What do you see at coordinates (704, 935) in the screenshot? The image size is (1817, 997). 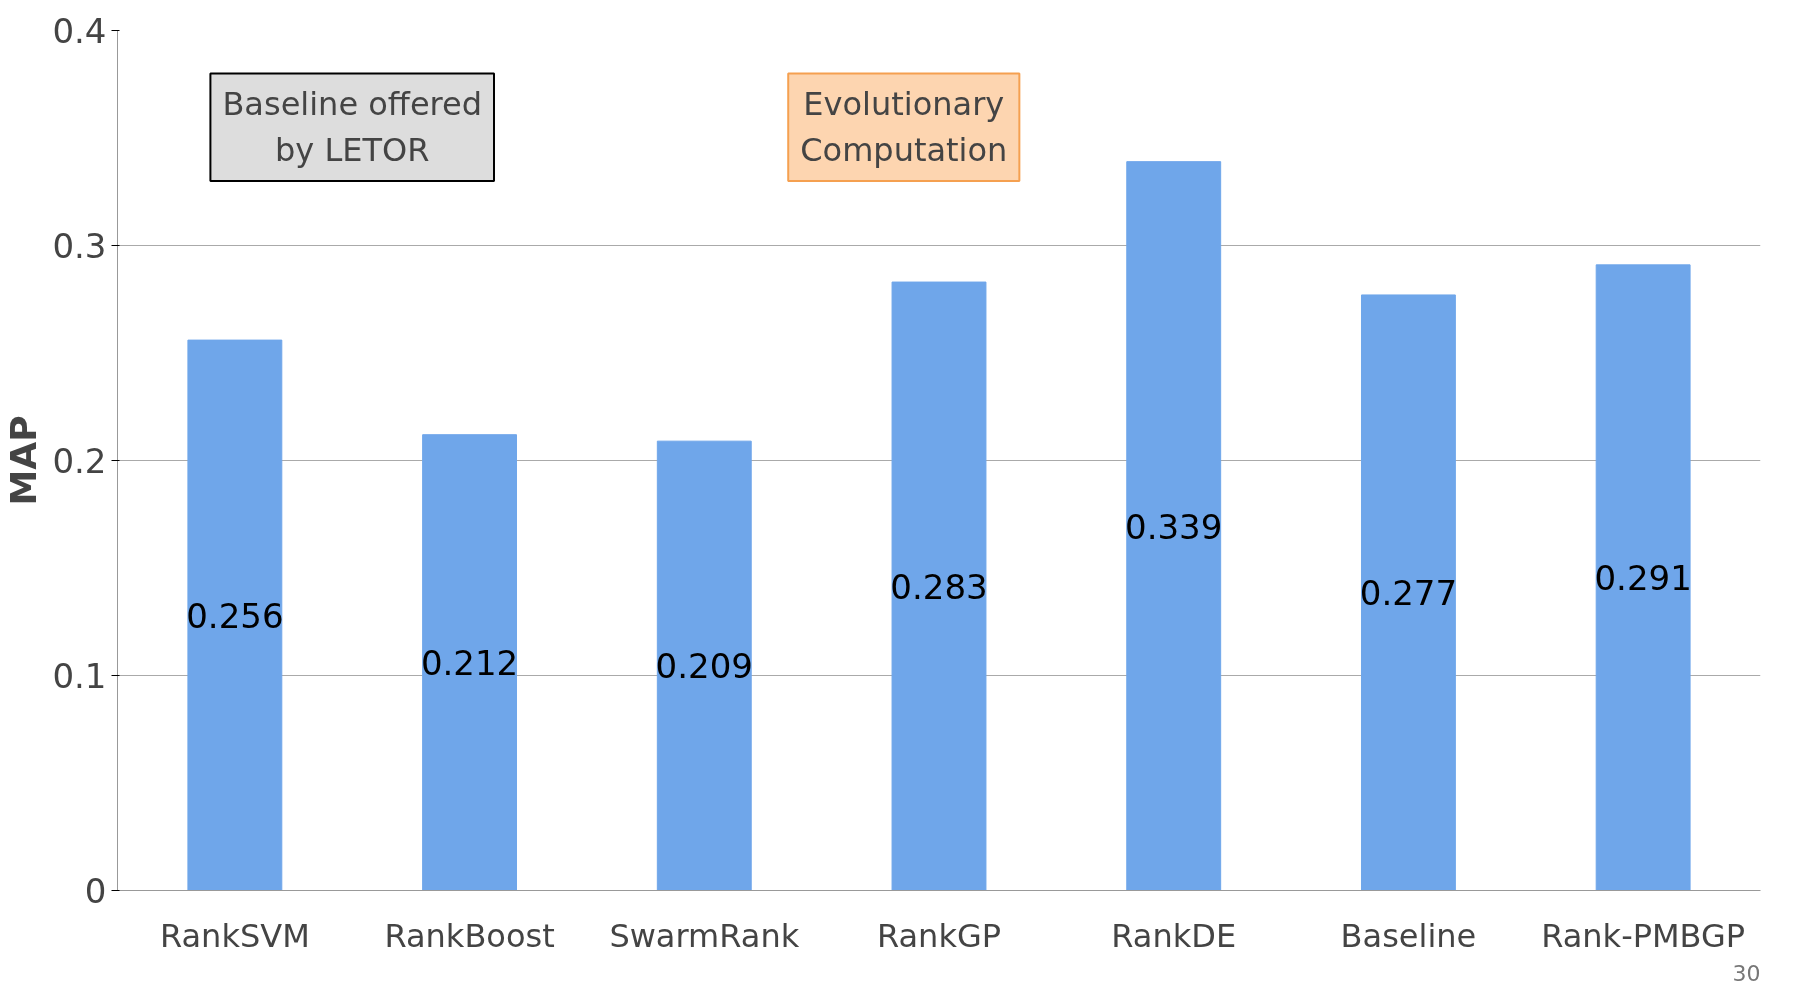 I see `x-tick-label: SwarmRank` at bounding box center [704, 935].